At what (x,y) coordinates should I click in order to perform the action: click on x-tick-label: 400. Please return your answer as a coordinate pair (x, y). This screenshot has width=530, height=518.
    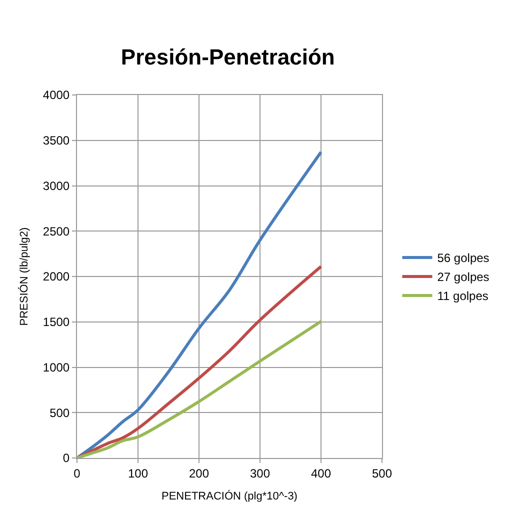
    Looking at the image, I should click on (321, 473).